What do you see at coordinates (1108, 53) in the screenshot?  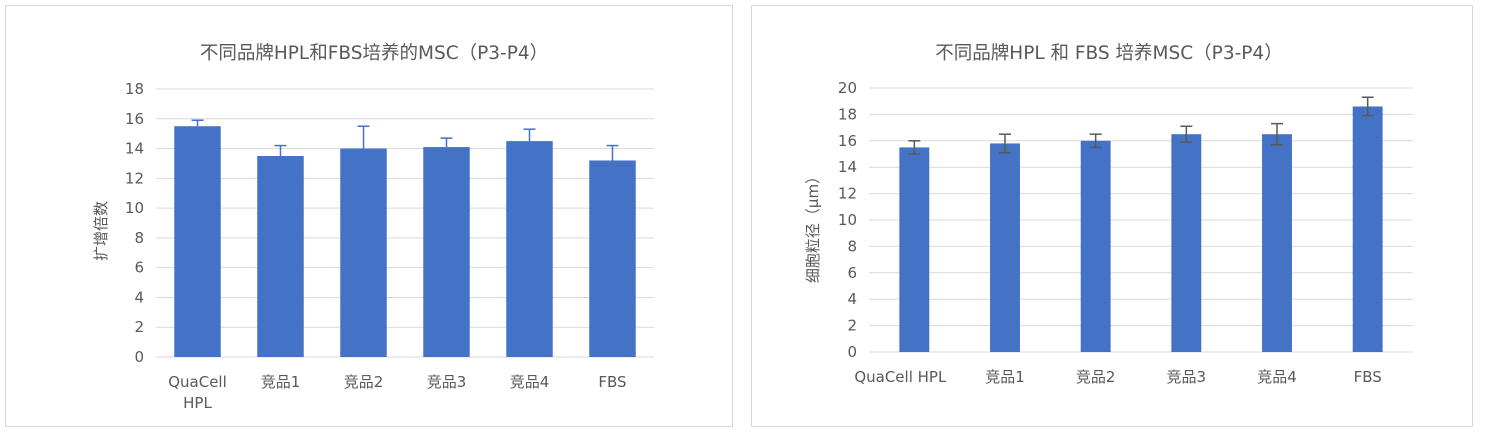 I see `chart-title: 不同品牌HPL 和 FBS 培养MSC（P3-P4）` at bounding box center [1108, 53].